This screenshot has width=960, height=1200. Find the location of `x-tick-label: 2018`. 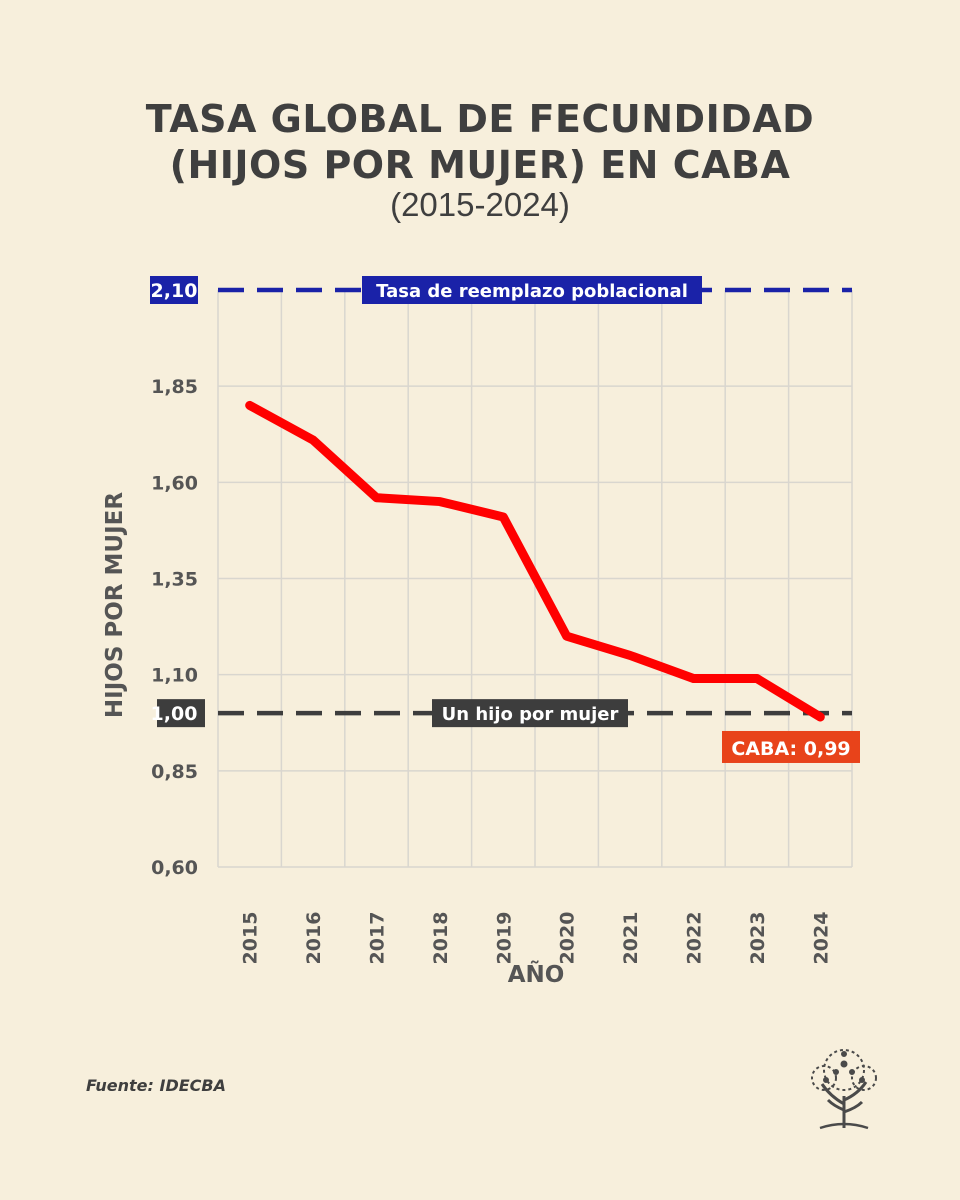

x-tick-label: 2018 is located at coordinates (441, 938).